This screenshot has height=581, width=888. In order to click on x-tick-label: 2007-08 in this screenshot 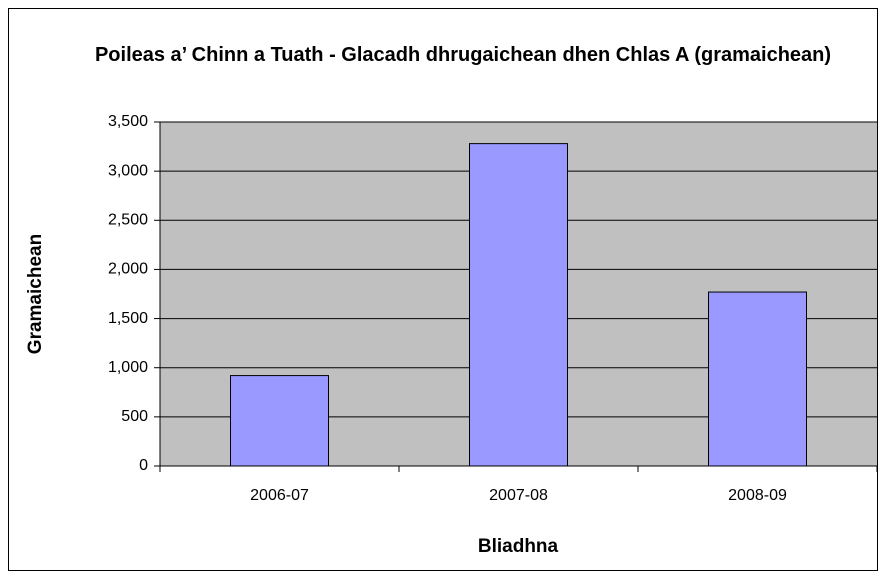, I will do `click(518, 495)`.